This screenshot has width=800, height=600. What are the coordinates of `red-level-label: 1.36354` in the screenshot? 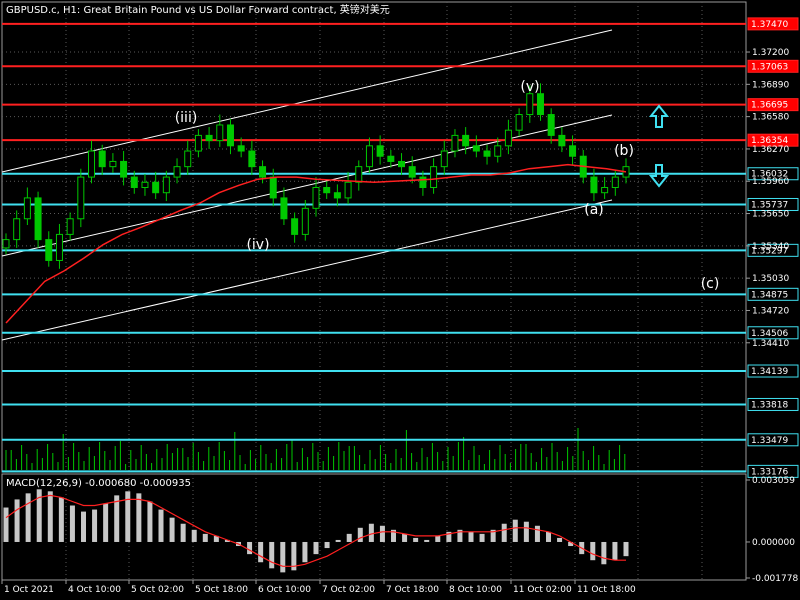 It's located at (769, 141).